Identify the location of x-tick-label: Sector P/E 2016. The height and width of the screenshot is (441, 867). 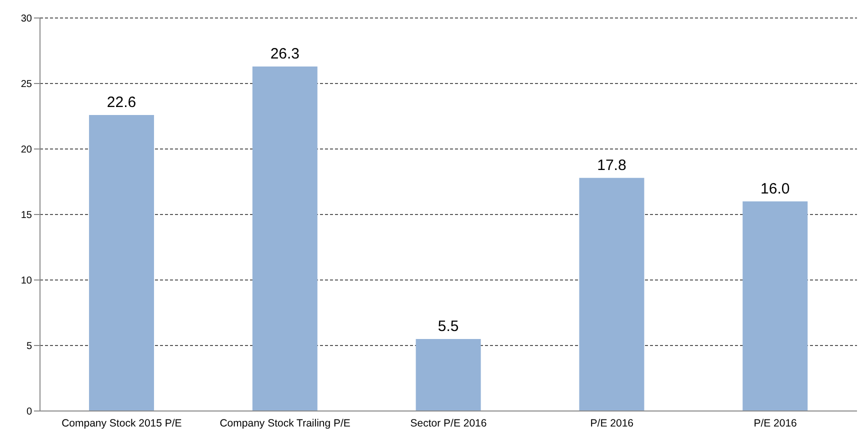
(448, 423).